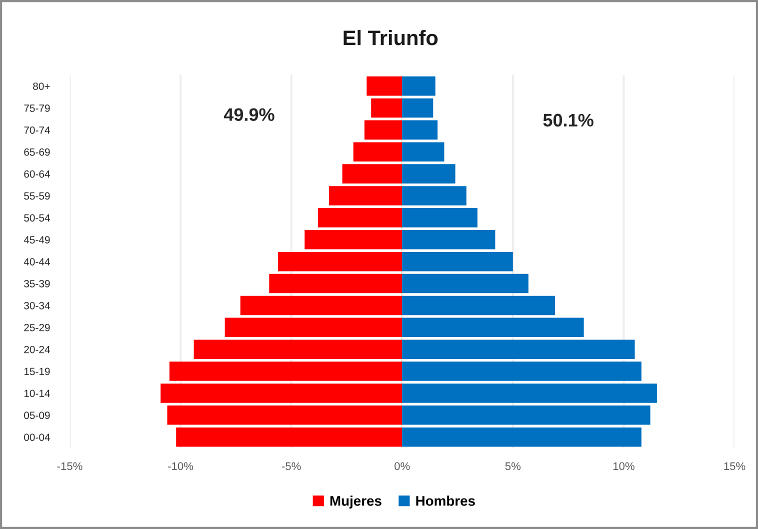  Describe the element at coordinates (37, 130) in the screenshot. I see `y-tick-label: 70-74` at that location.